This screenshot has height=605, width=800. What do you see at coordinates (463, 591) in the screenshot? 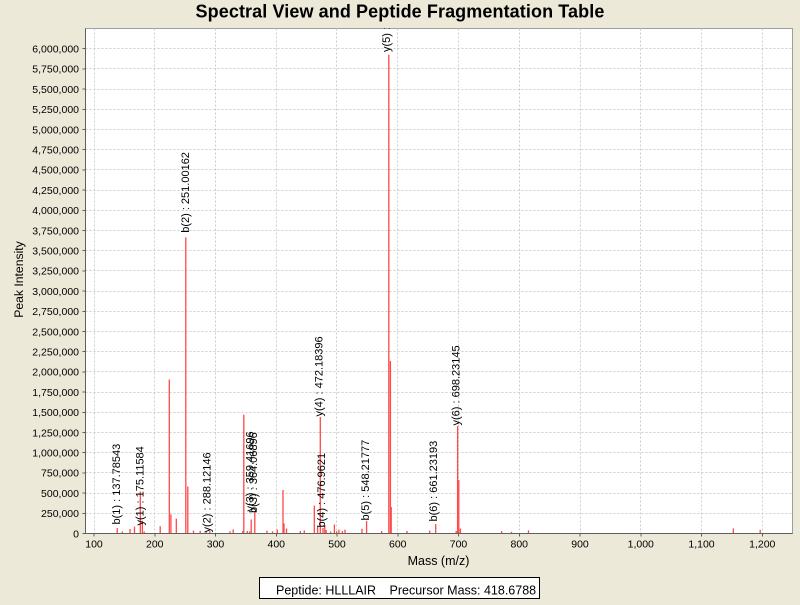
I see `svg-text: Precursor Mass: 418.6788` at bounding box center [463, 591].